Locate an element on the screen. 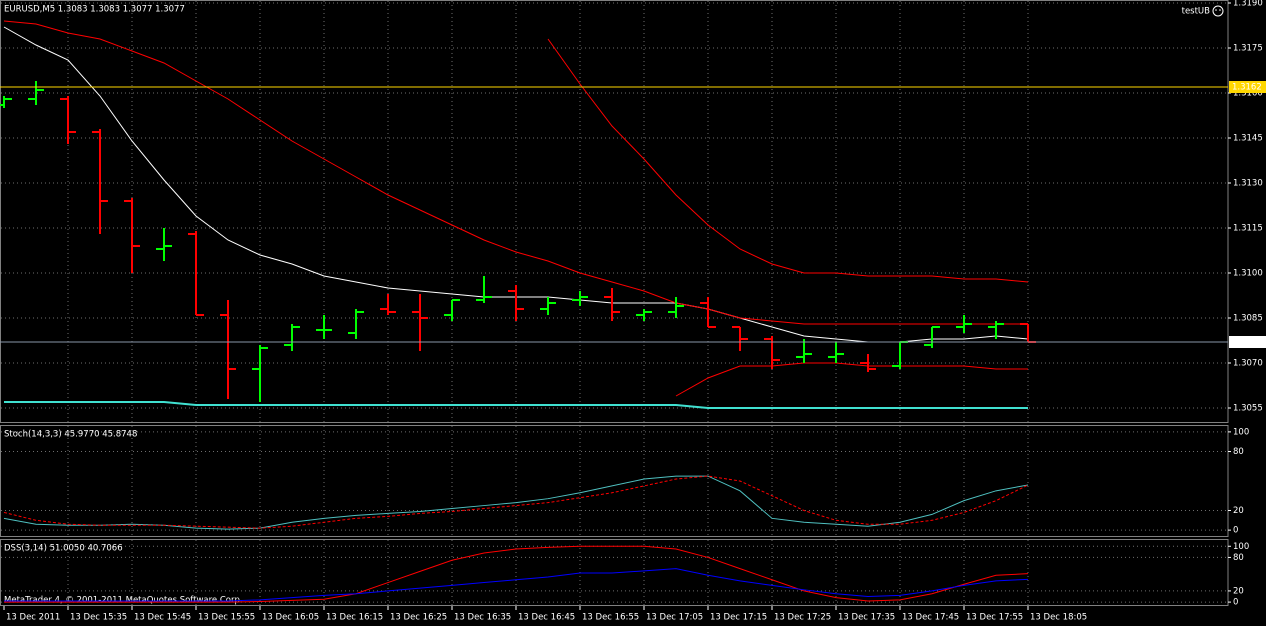 This screenshot has height=626, width=1266. expert-label: testUB is located at coordinates (1196, 12).